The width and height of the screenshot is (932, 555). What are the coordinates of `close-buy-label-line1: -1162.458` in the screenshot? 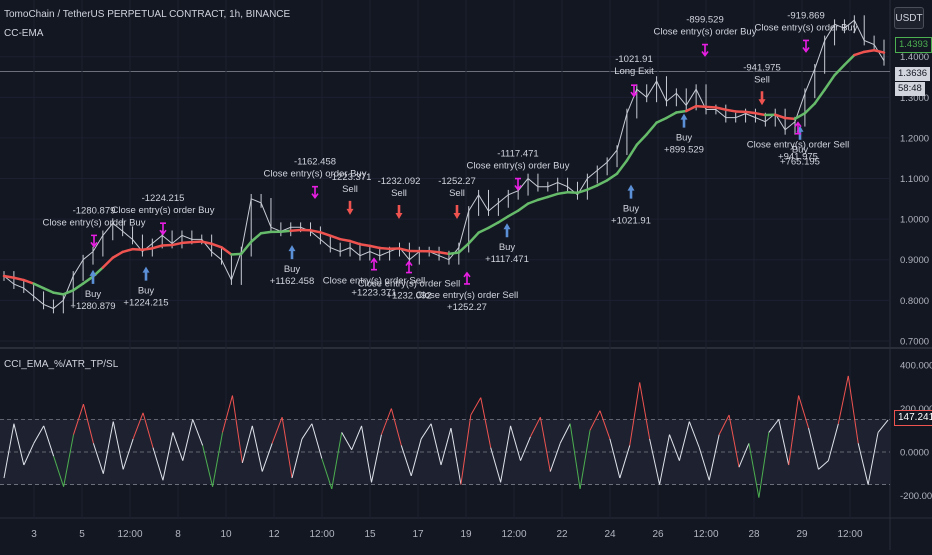 It's located at (315, 162).